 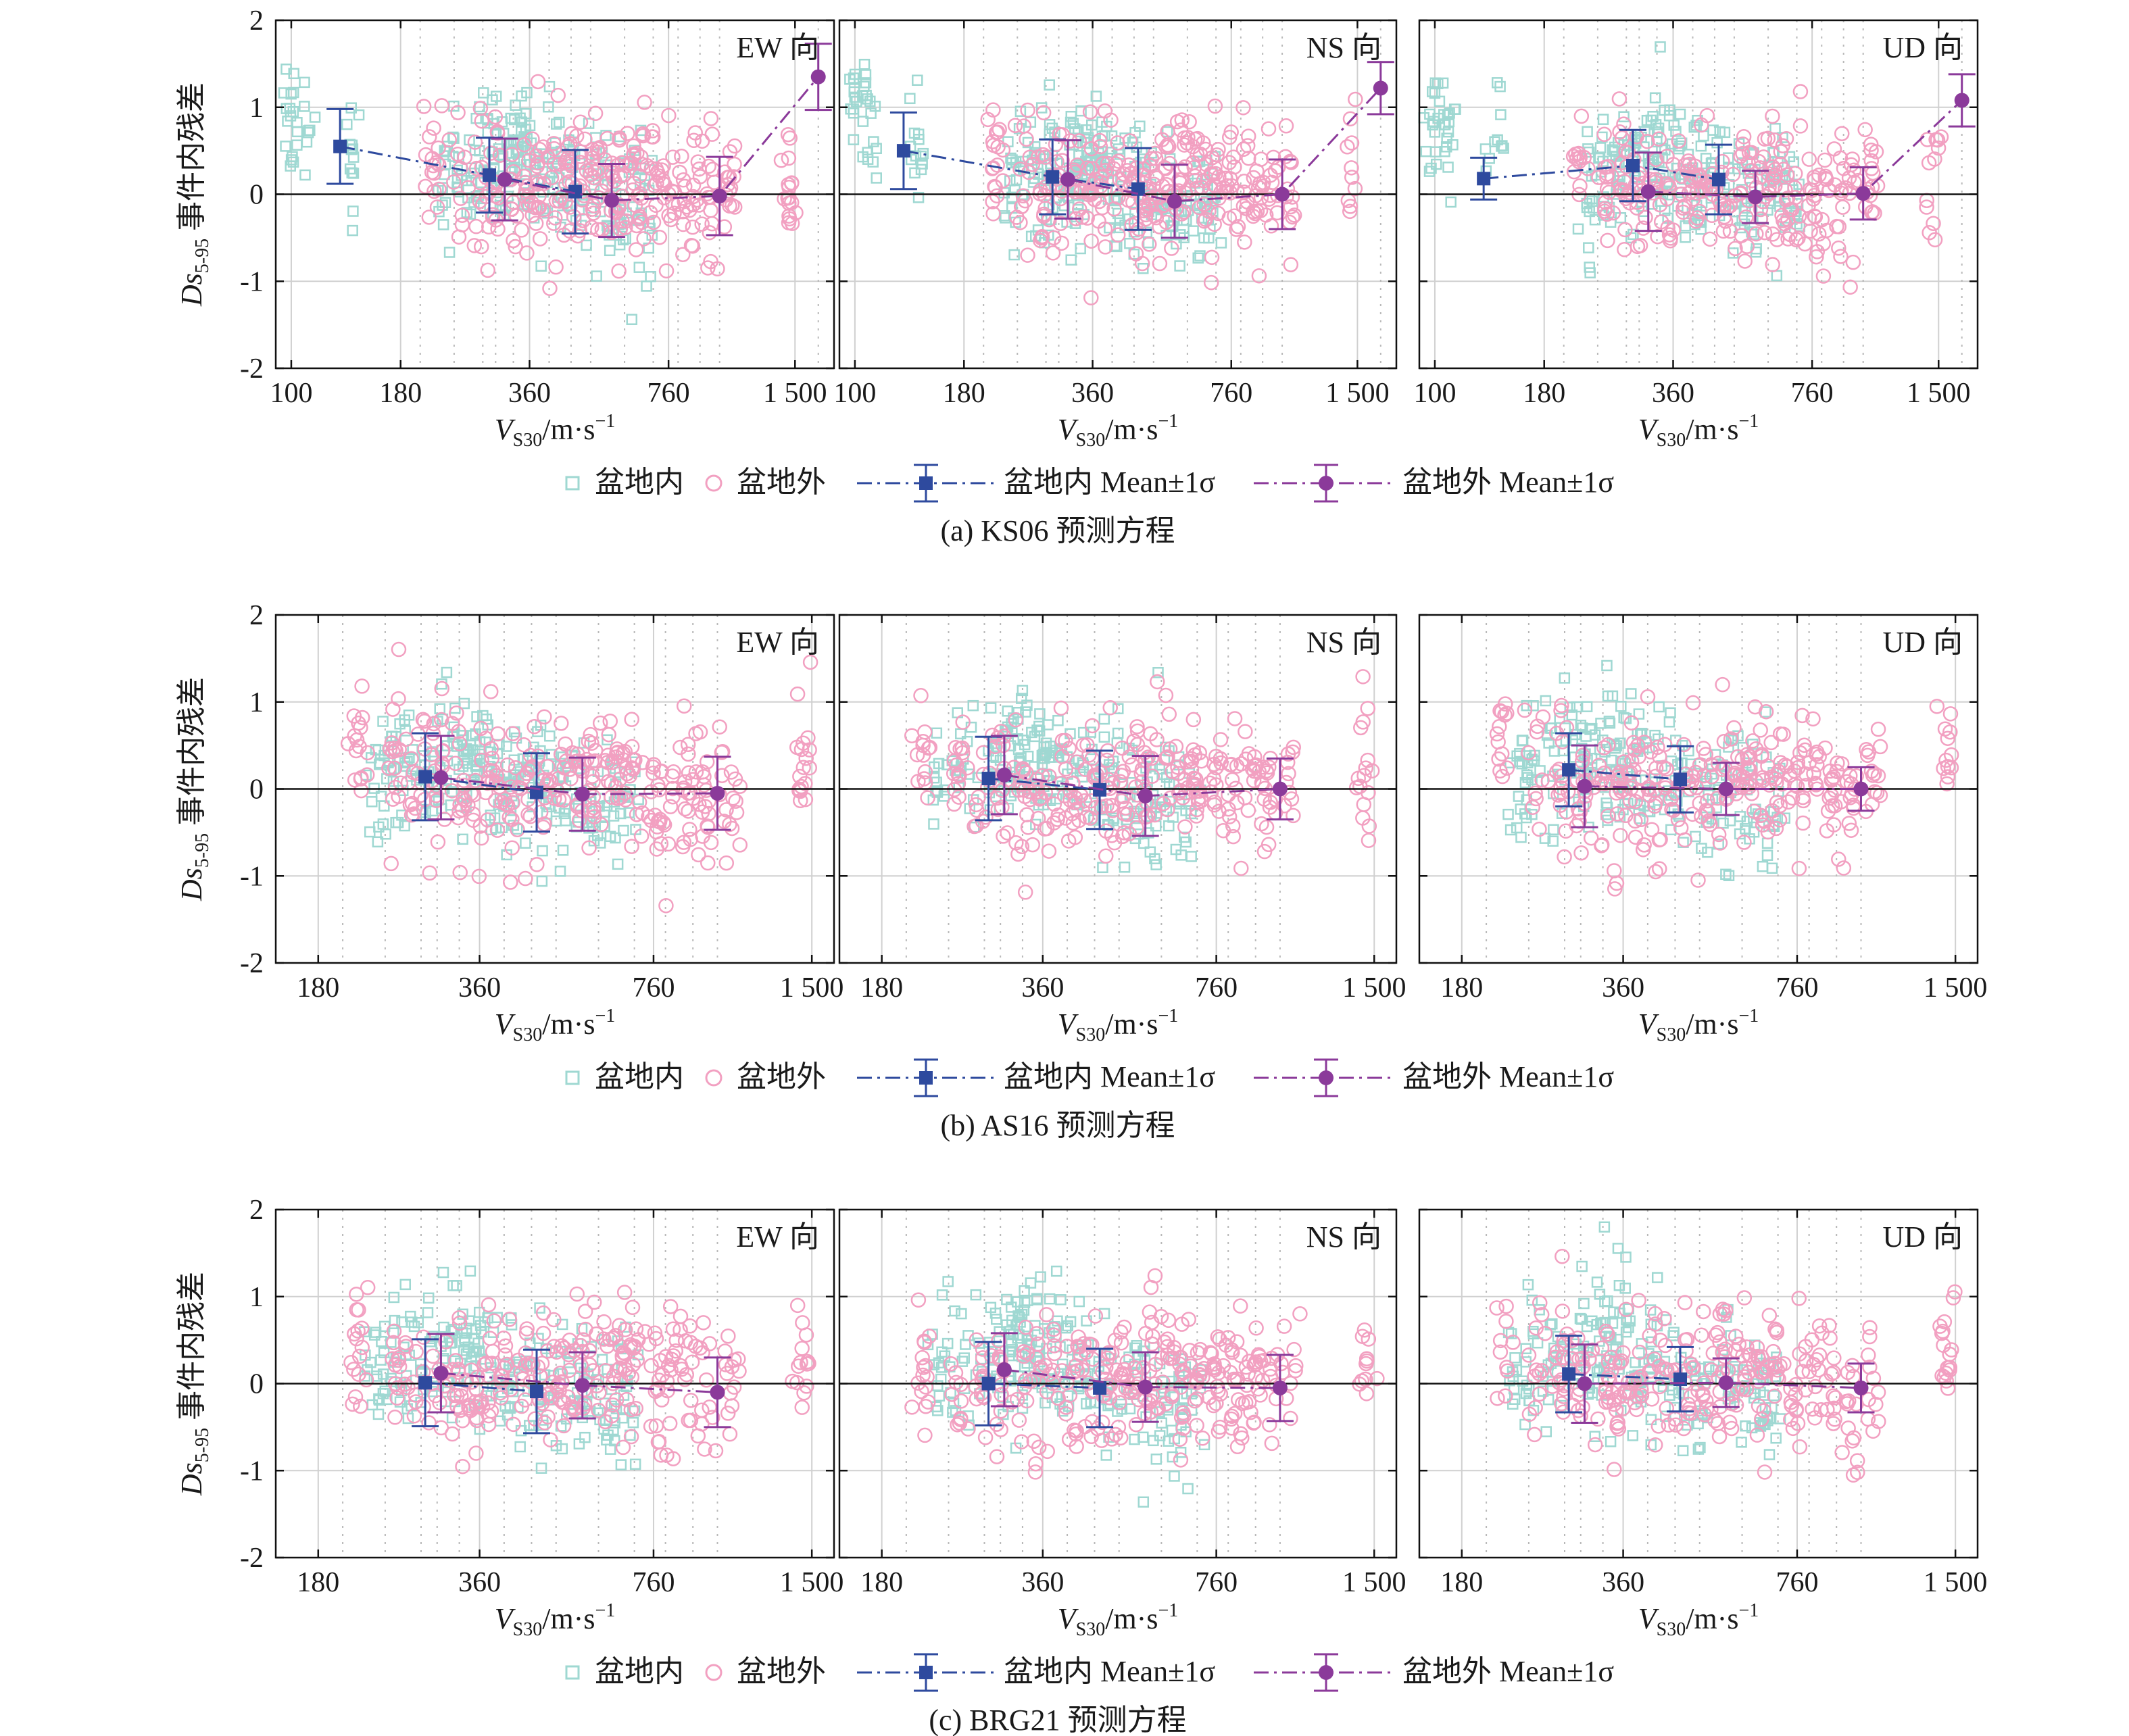 What do you see at coordinates (1092, 393) in the screenshot?
I see `x-tick-label: 360` at bounding box center [1092, 393].